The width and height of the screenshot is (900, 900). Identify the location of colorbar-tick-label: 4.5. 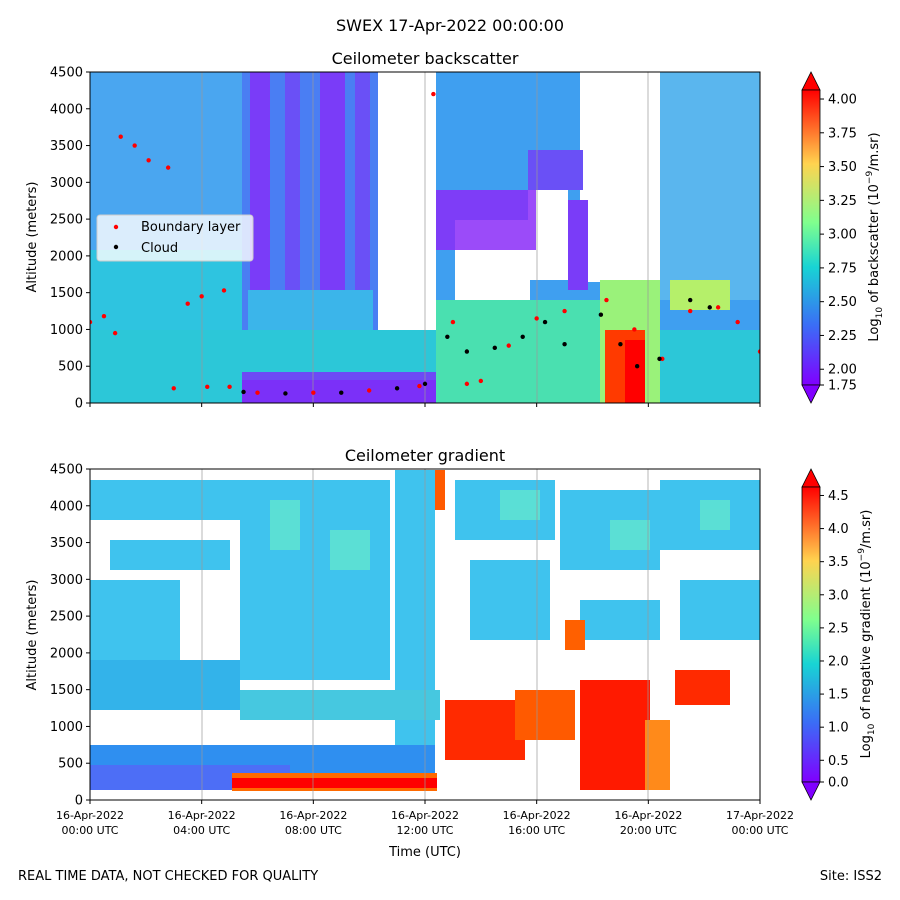
(838, 496).